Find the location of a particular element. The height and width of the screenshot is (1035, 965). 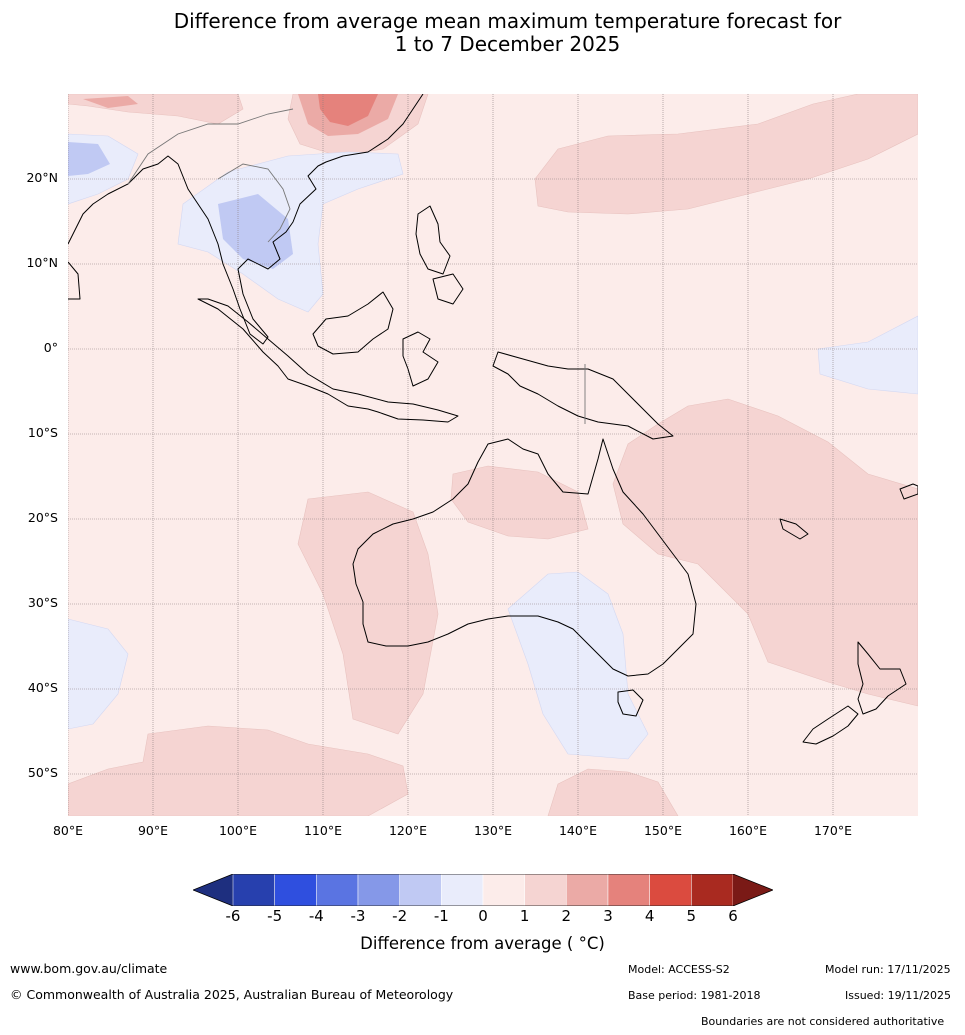

colorbar-tick-label: 5 is located at coordinates (691, 916).